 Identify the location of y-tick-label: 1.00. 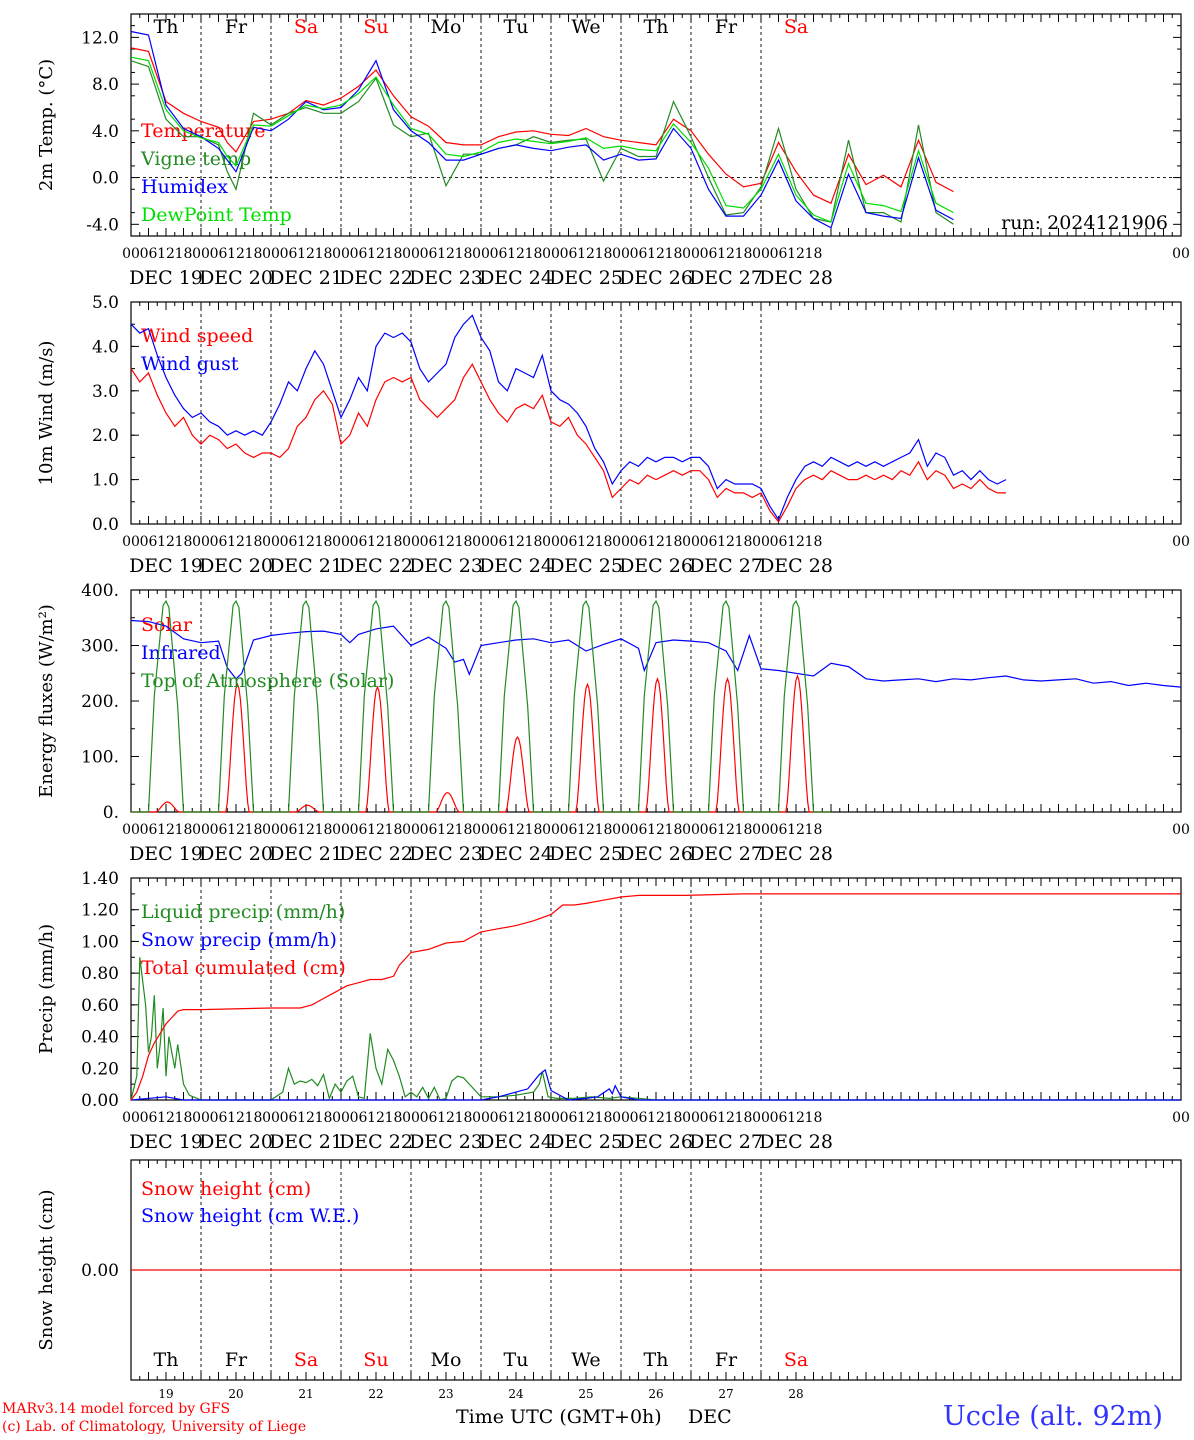
(100, 942).